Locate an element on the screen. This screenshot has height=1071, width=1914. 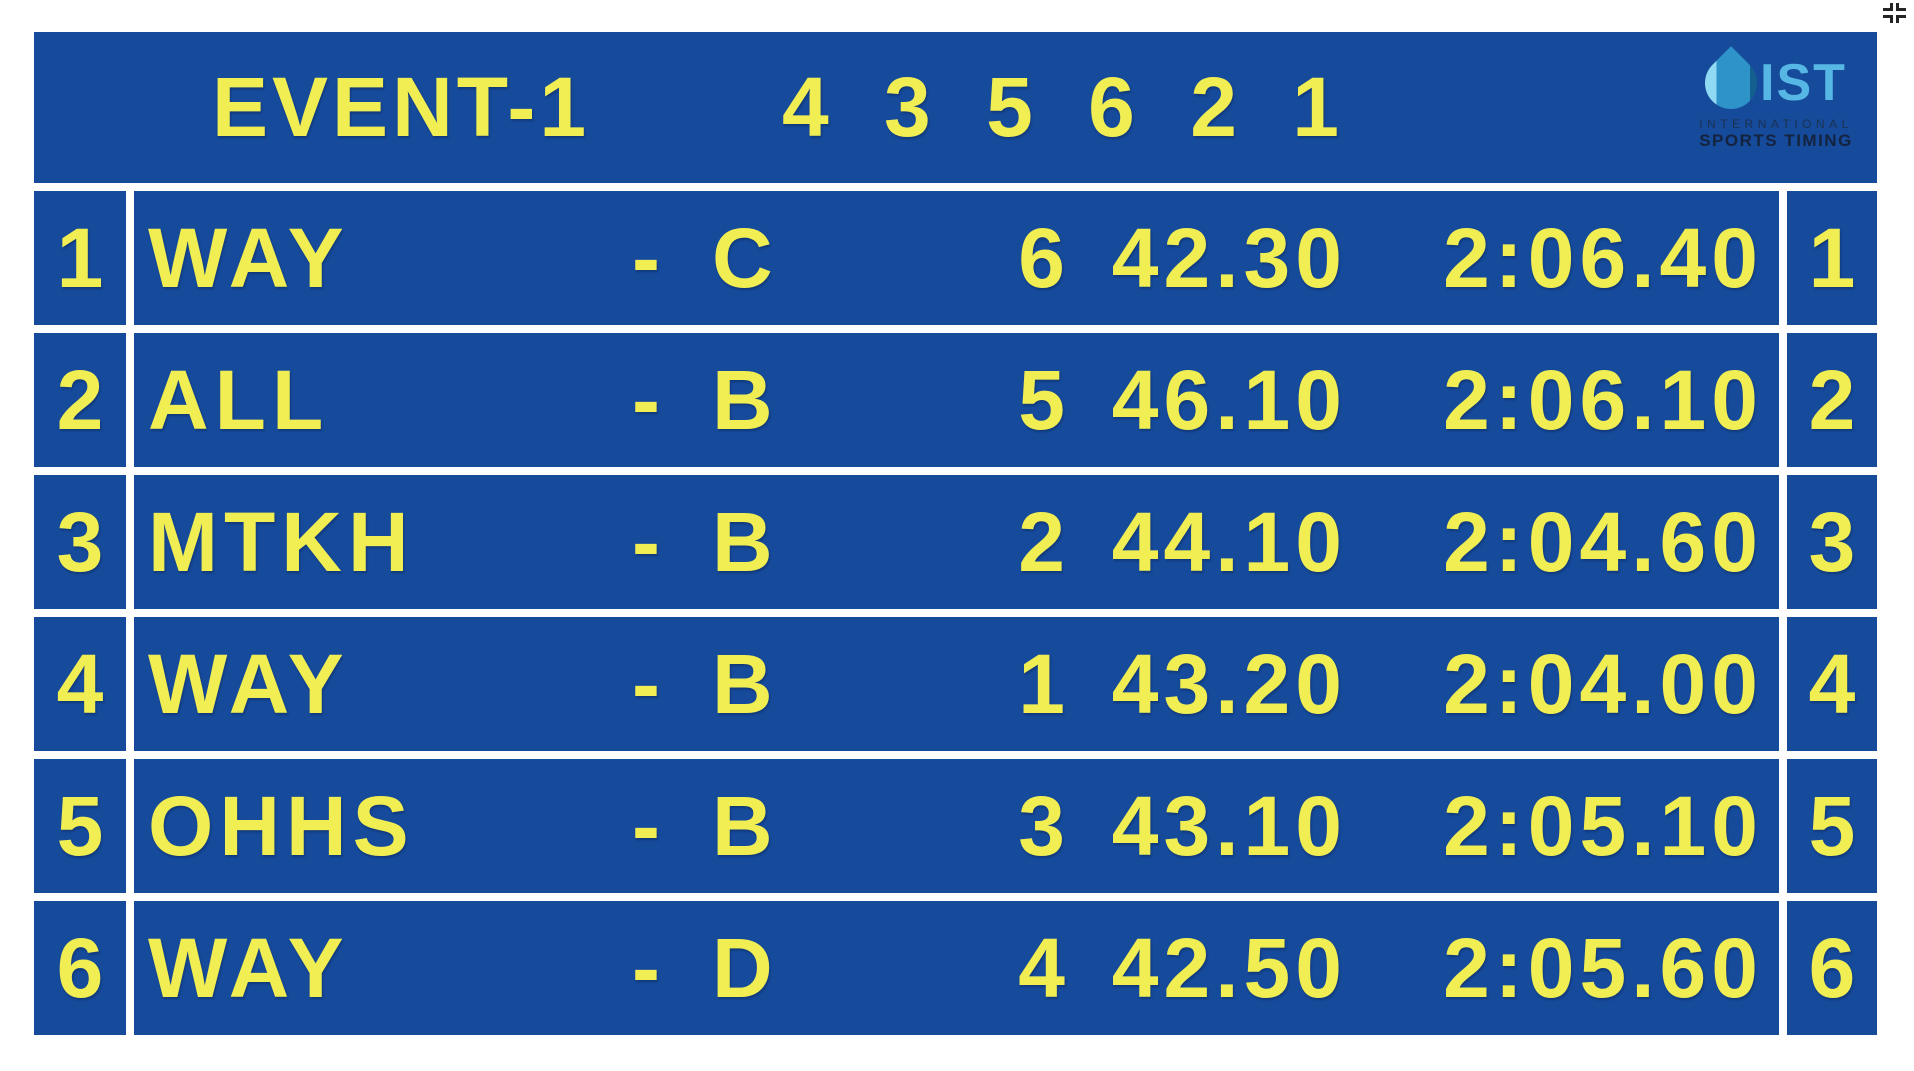
corner-bracket-top-left is located at coordinates (1888, 7).